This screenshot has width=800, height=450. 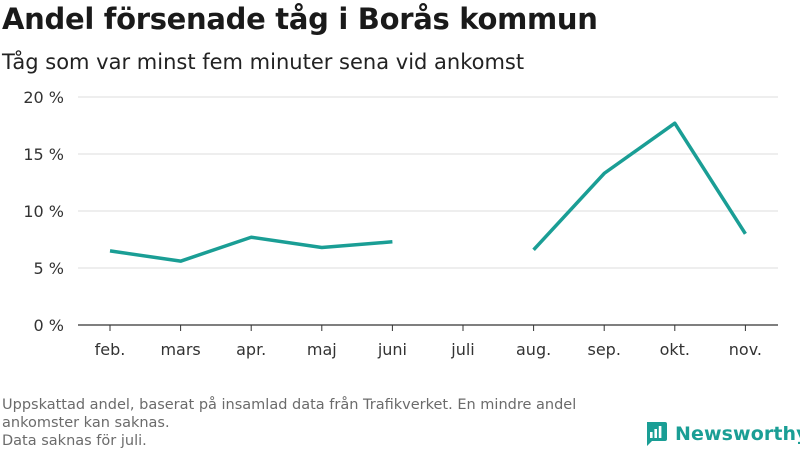 What do you see at coordinates (251, 349) in the screenshot?
I see `x-tick-label: apr.` at bounding box center [251, 349].